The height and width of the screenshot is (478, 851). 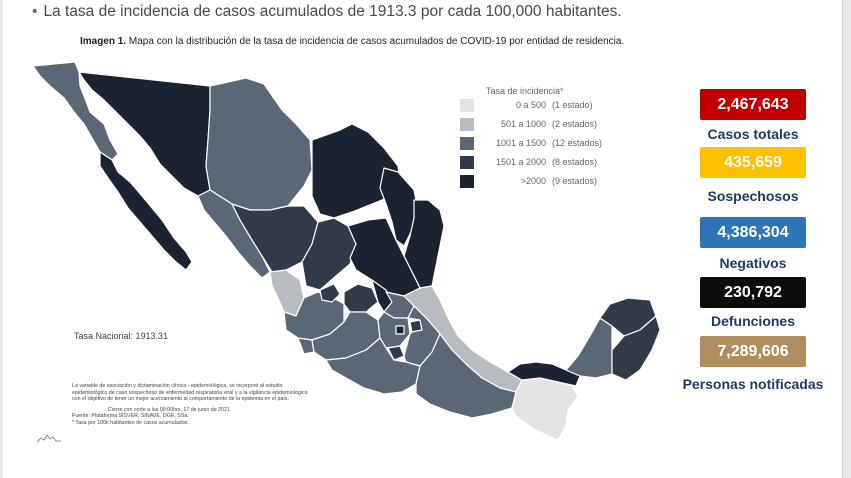 I want to click on state-chihuahua, so click(x=259, y=144).